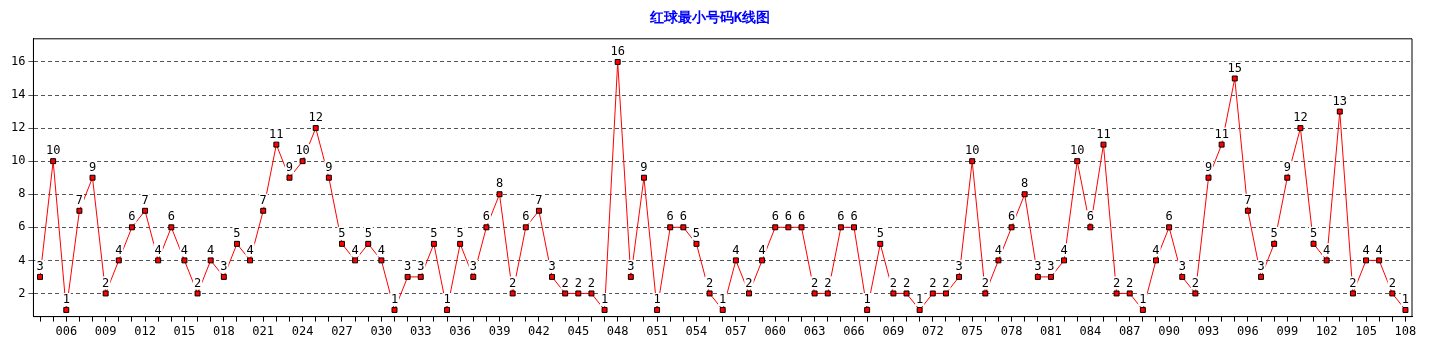 This screenshot has width=1440, height=350. What do you see at coordinates (460, 330) in the screenshot?
I see `x-tick-label: 036` at bounding box center [460, 330].